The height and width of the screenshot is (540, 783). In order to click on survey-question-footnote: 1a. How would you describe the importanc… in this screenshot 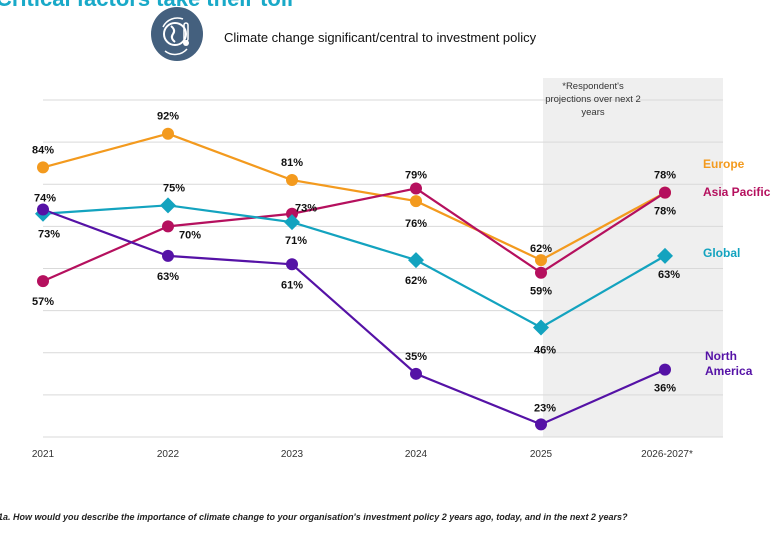, I will do `click(314, 517)`.